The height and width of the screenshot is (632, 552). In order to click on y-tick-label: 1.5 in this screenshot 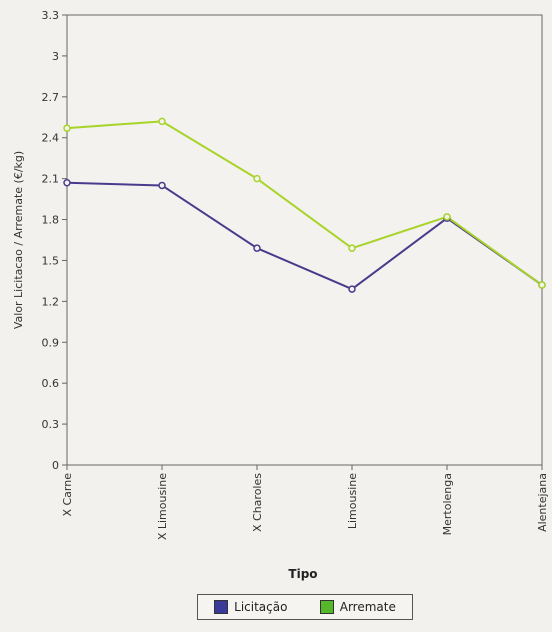, I will do `click(51, 260)`.